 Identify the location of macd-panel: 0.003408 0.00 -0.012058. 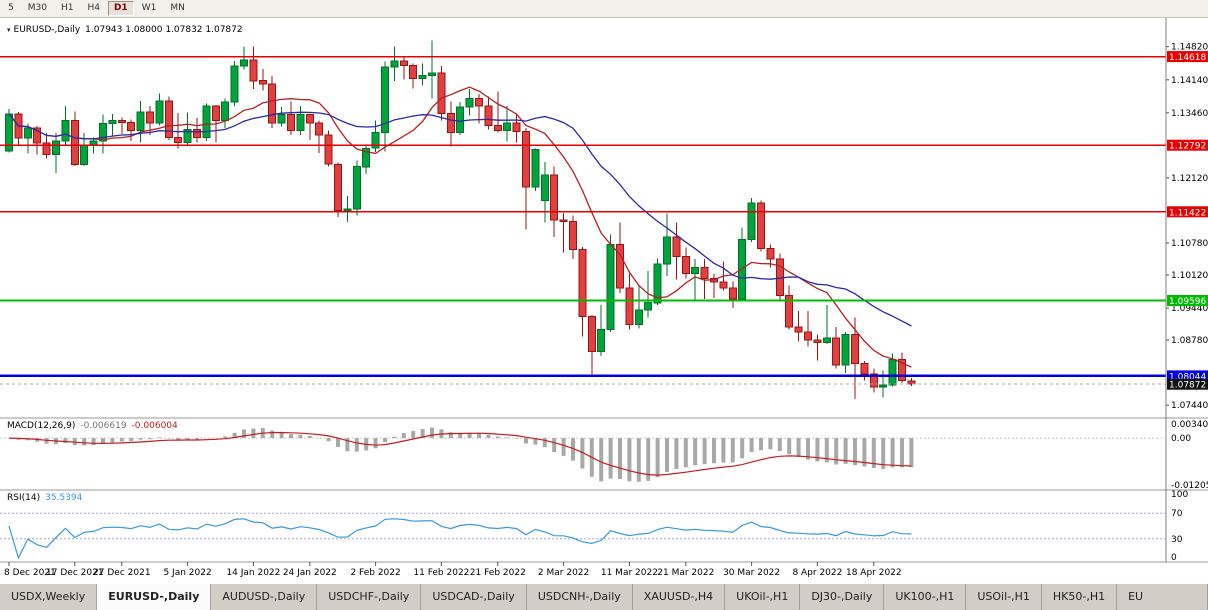
(604, 455).